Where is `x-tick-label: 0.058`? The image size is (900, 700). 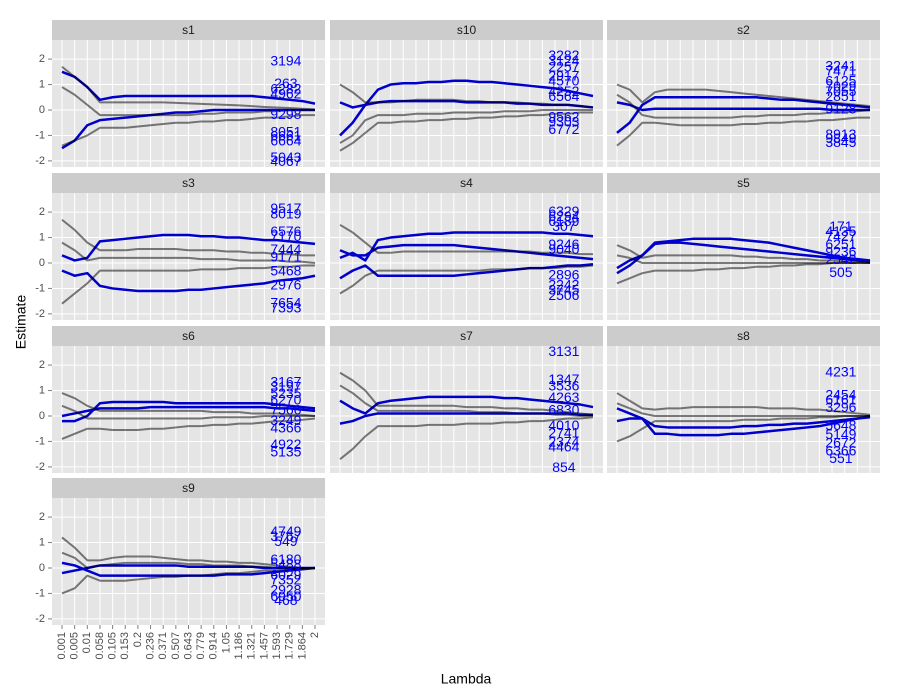 x-tick-label: 0.058 is located at coordinates (100, 646).